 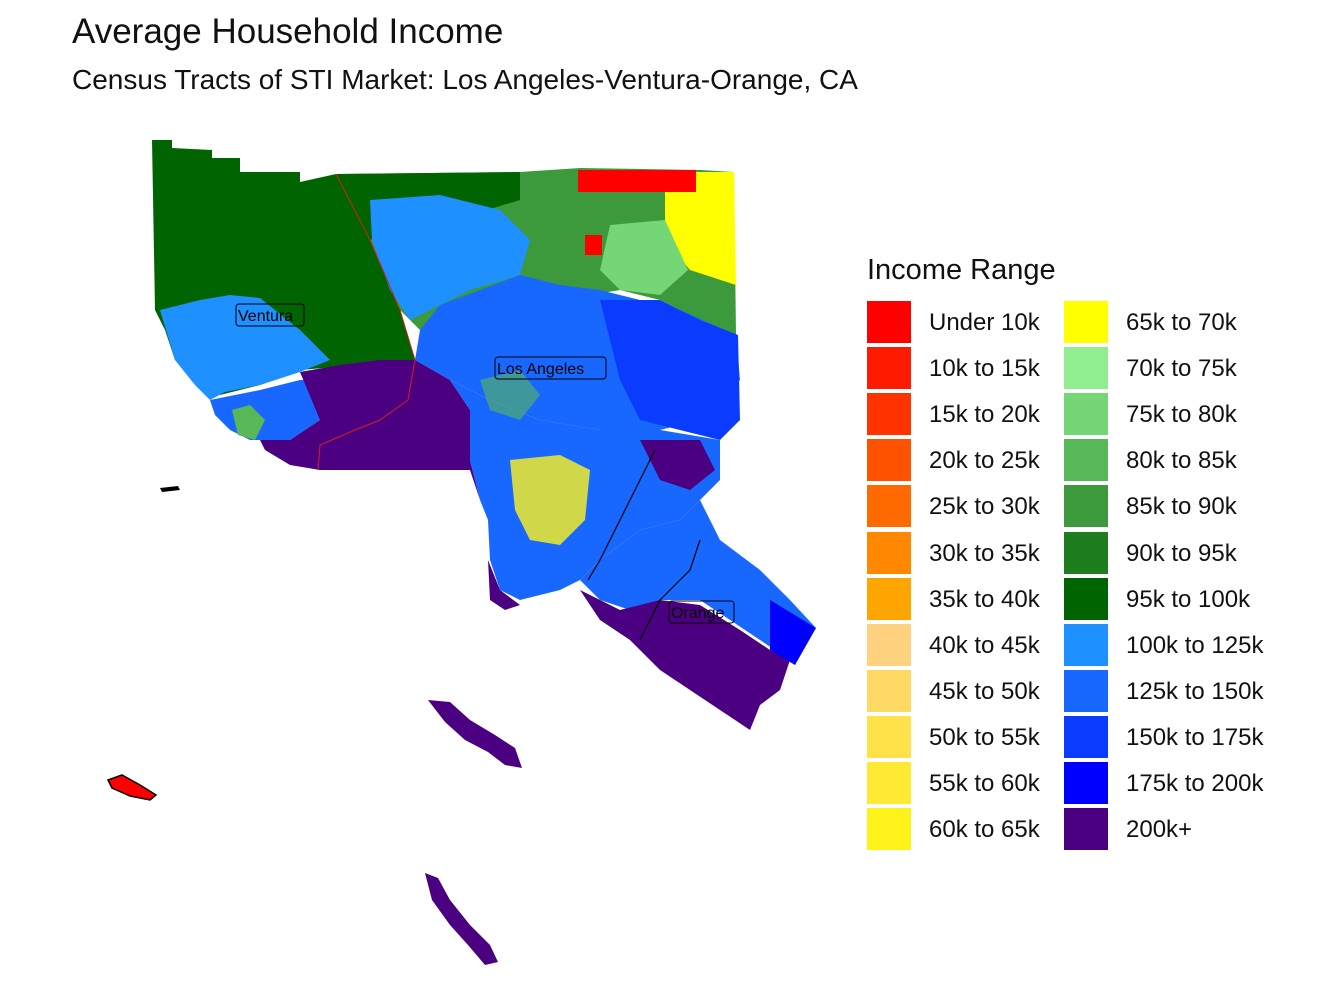 I want to click on place-label-ventura: Ventura, so click(x=270, y=315).